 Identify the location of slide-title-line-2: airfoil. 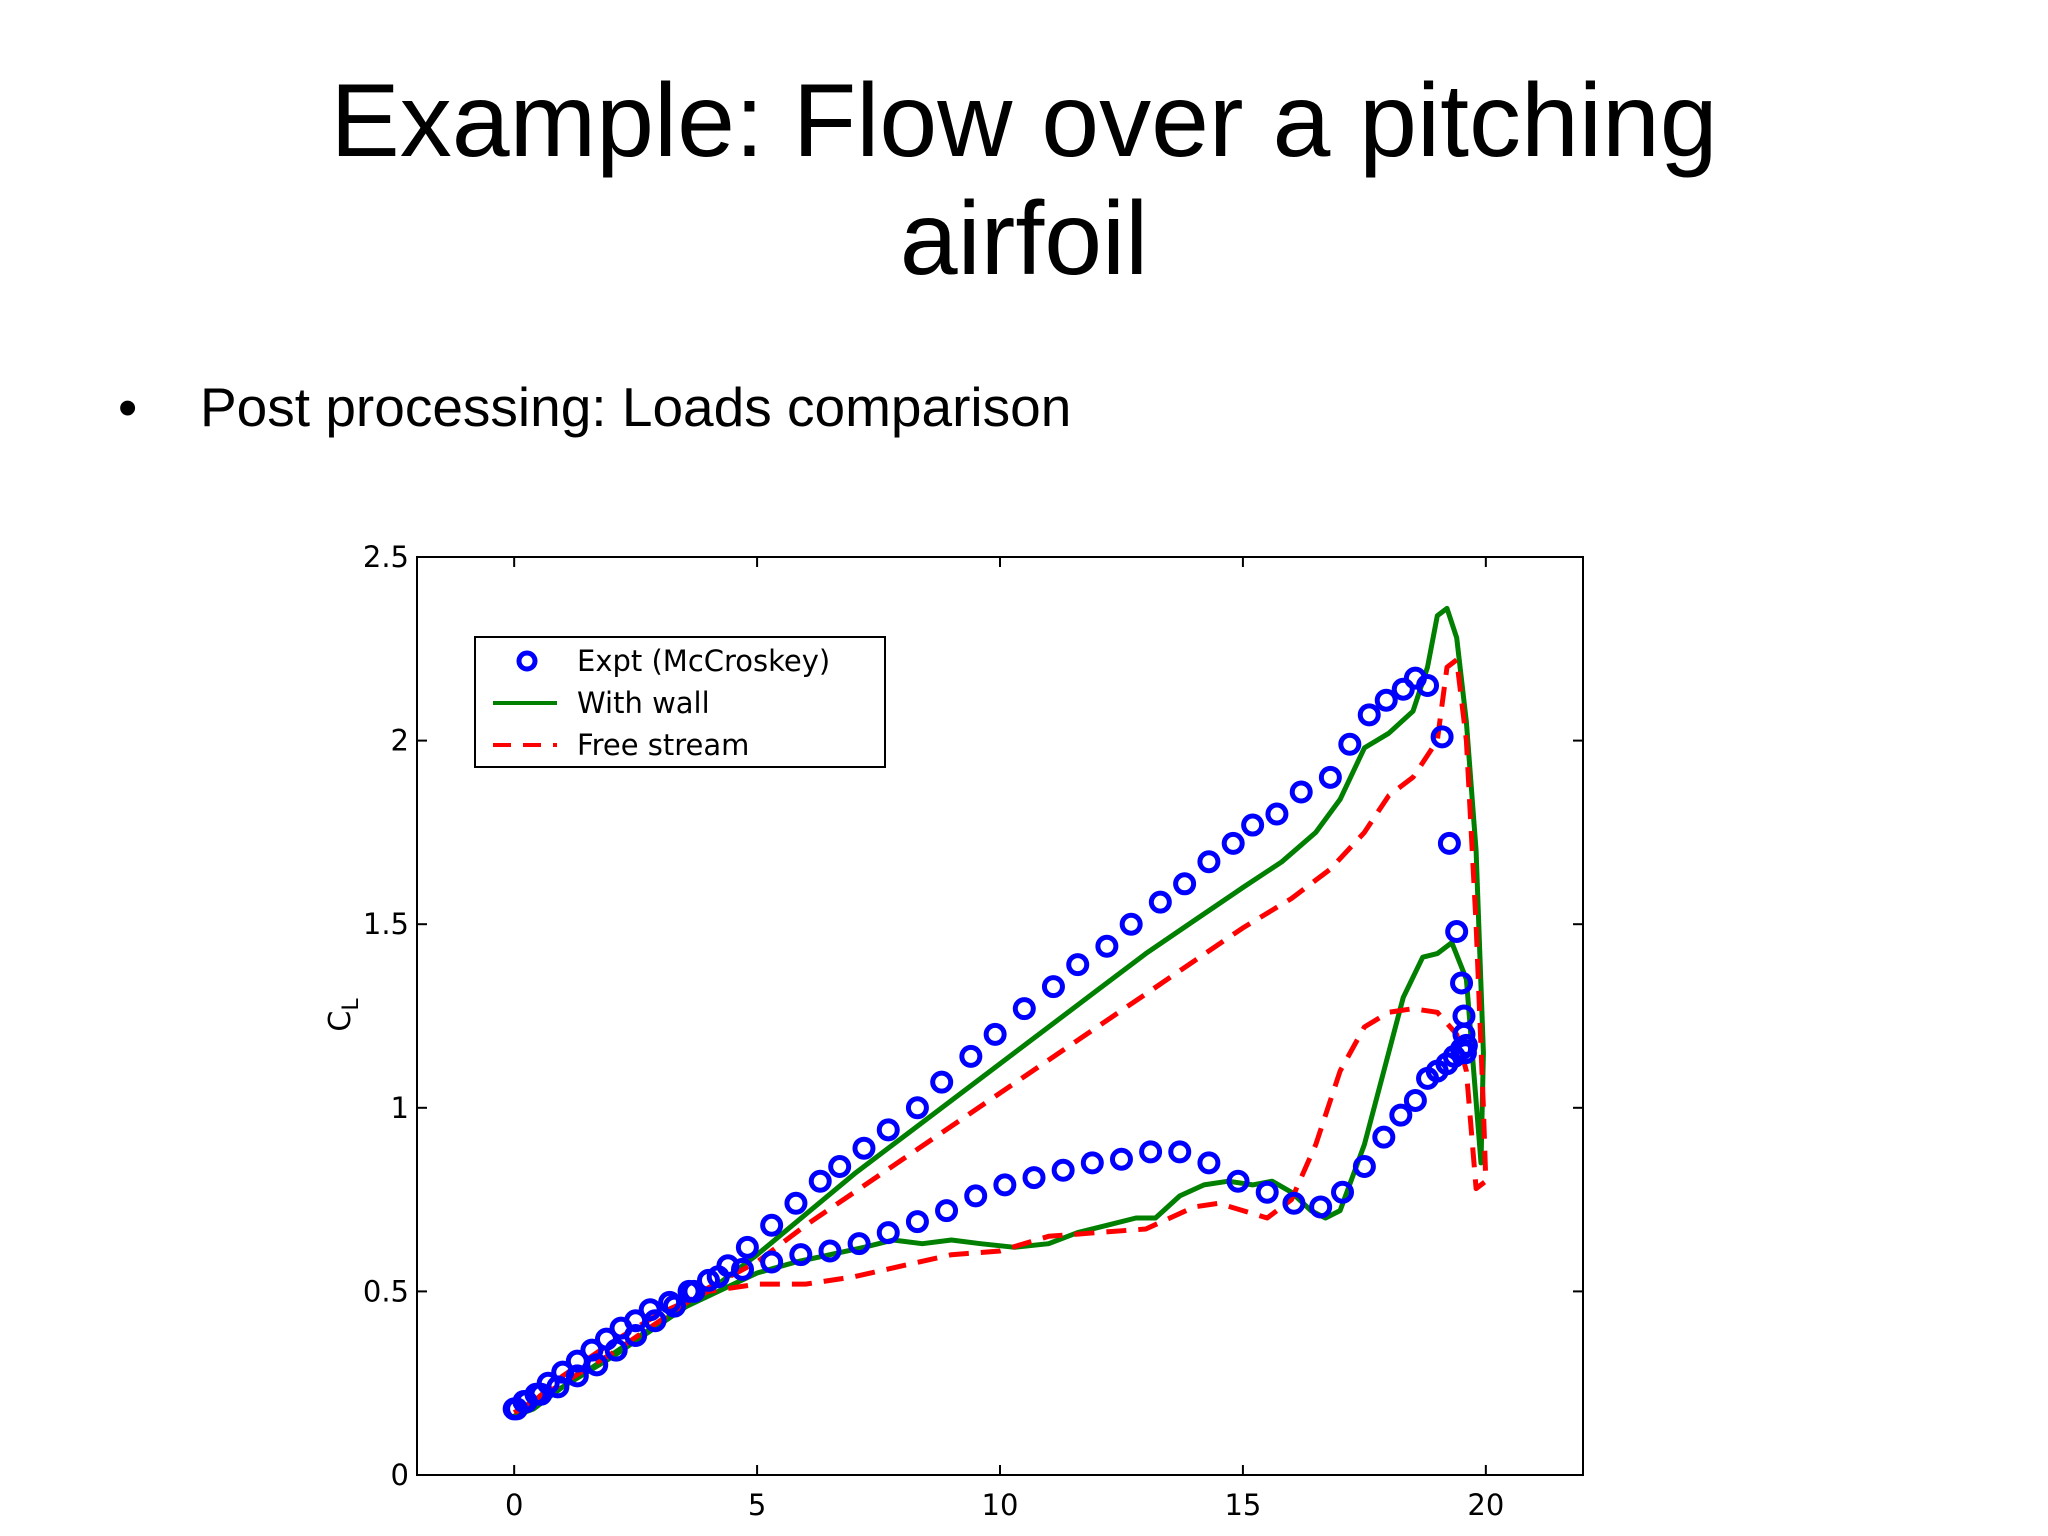
(1024, 239).